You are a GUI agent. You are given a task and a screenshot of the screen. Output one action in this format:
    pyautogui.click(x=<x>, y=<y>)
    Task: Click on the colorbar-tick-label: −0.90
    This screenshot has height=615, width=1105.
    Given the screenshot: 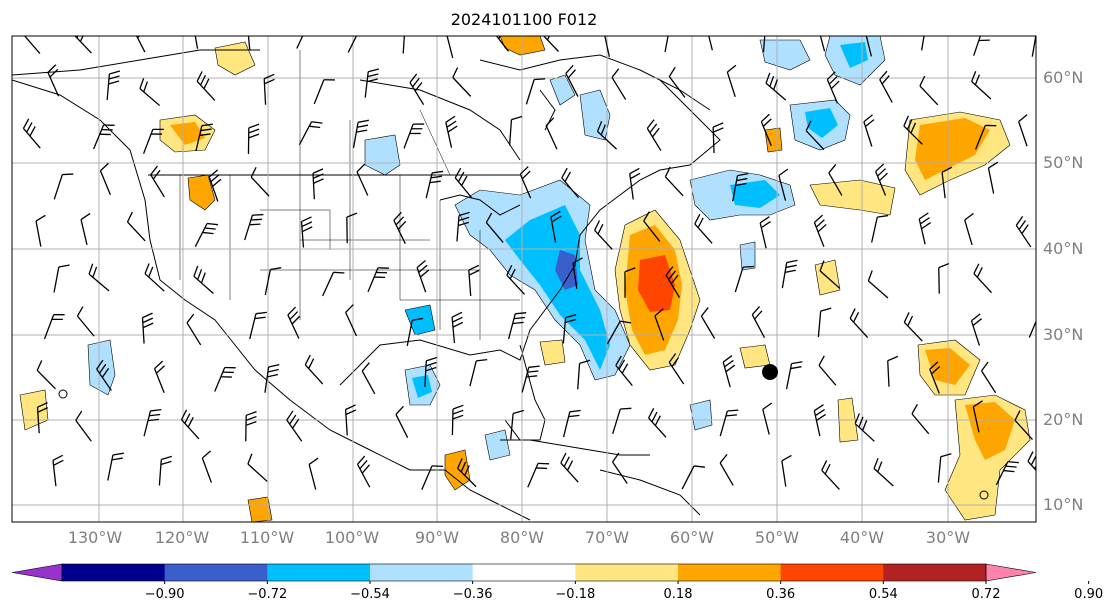 What is the action you would take?
    pyautogui.click(x=164, y=594)
    